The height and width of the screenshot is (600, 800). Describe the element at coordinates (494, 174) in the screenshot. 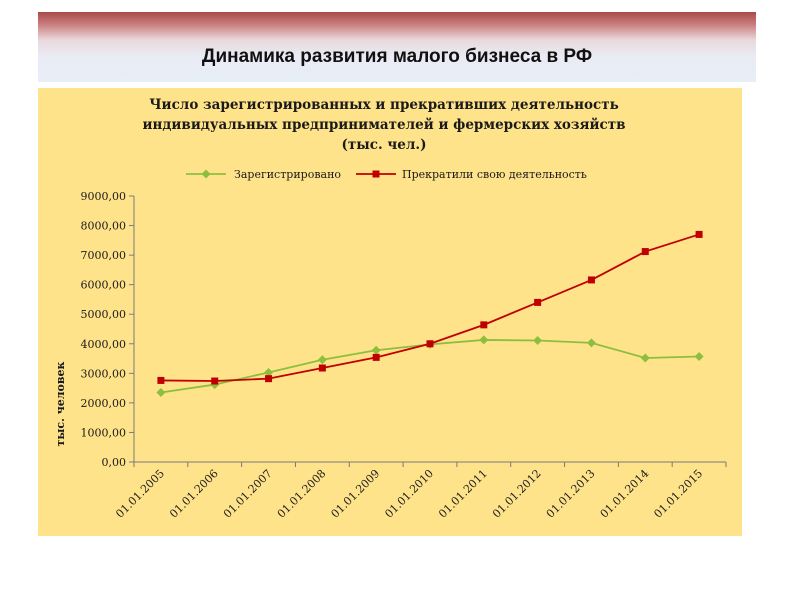

I see `legend-label: Прекратили свою деятельность` at that location.